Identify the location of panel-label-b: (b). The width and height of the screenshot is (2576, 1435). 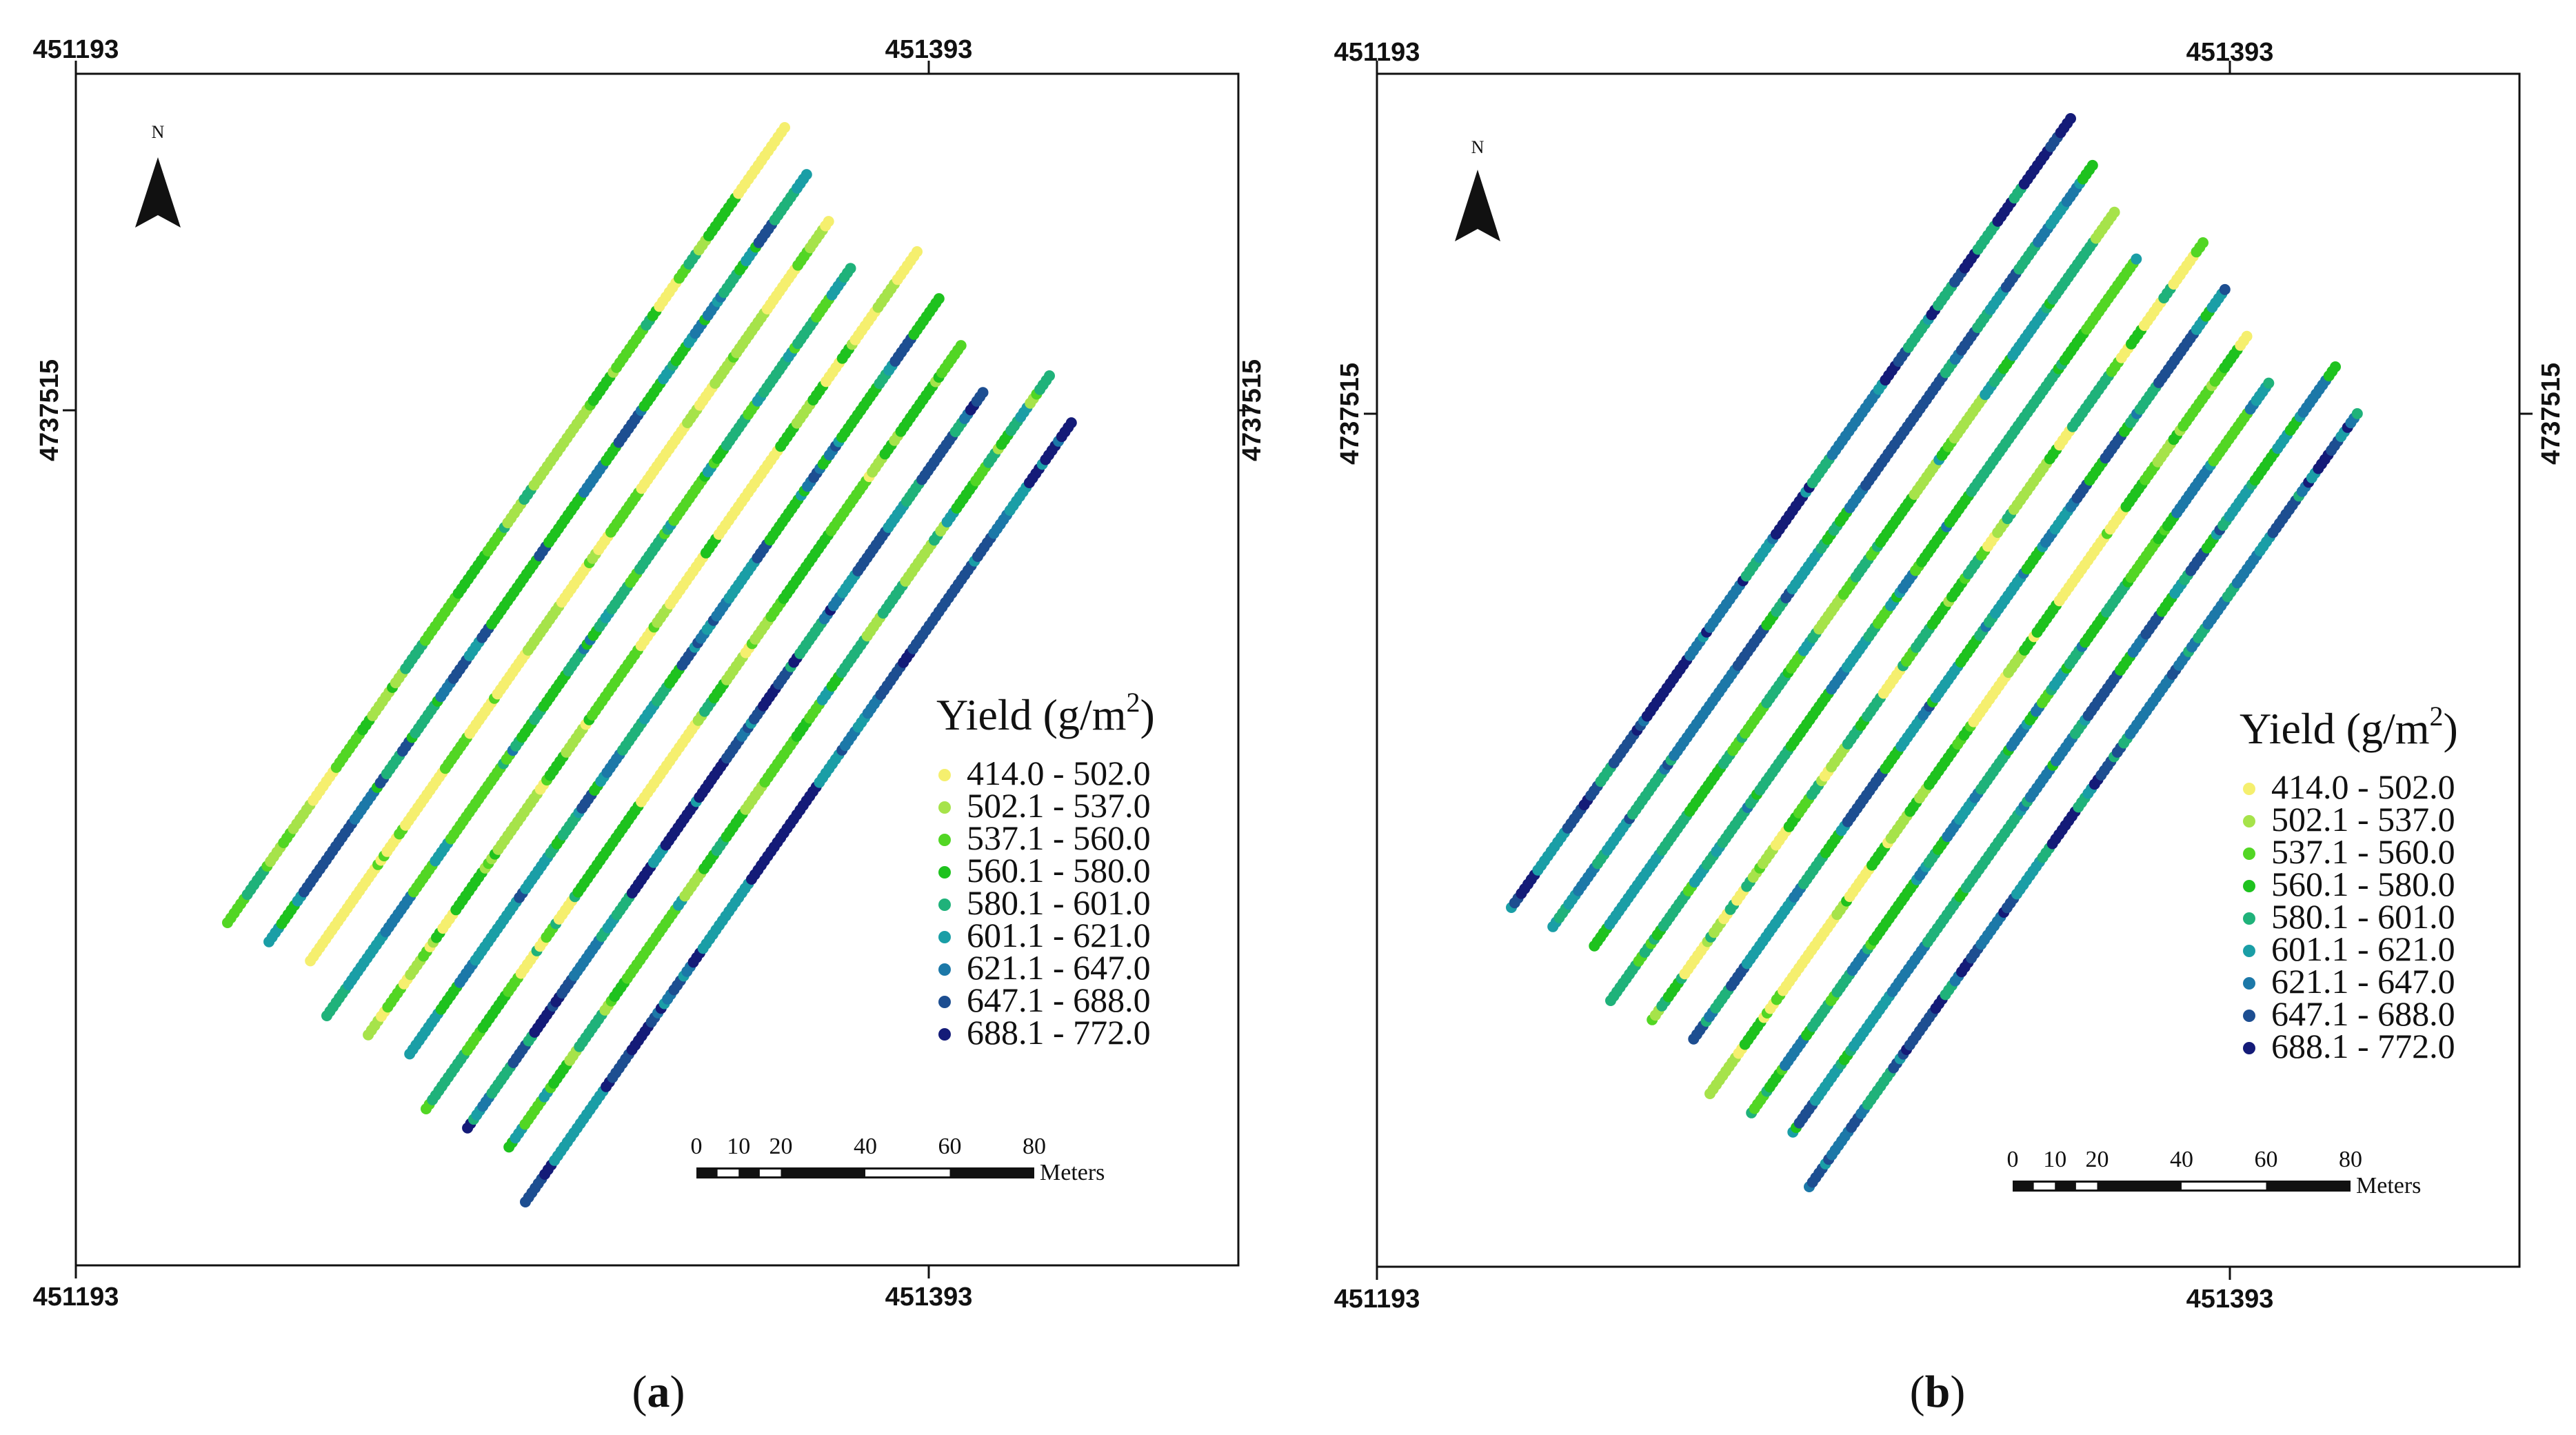
(1938, 1392).